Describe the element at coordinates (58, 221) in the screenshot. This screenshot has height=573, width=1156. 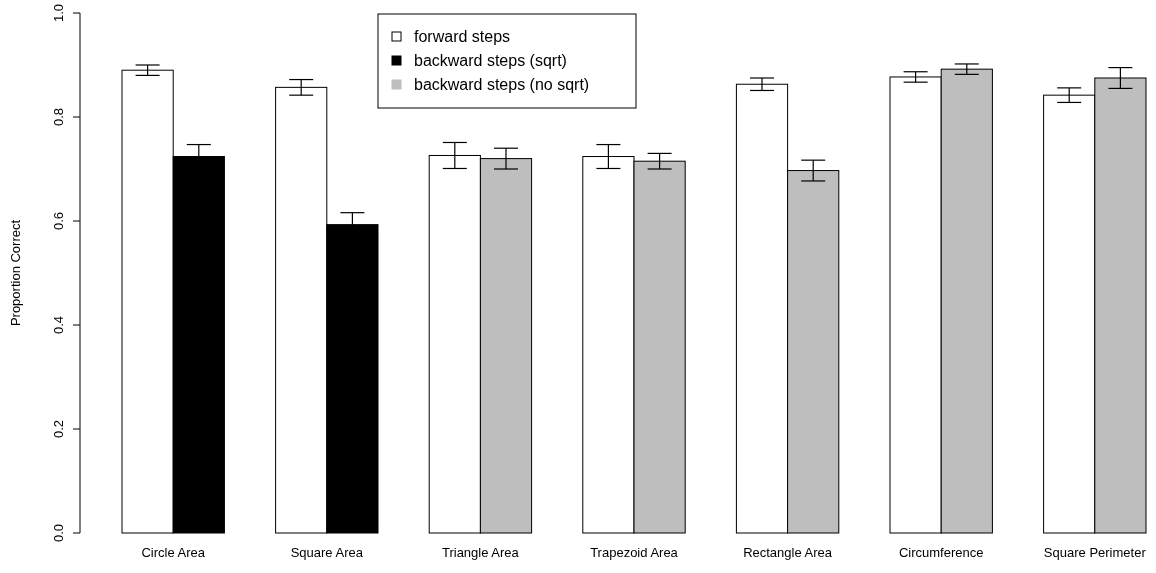
I see `y-tick-label: 0.6` at that location.